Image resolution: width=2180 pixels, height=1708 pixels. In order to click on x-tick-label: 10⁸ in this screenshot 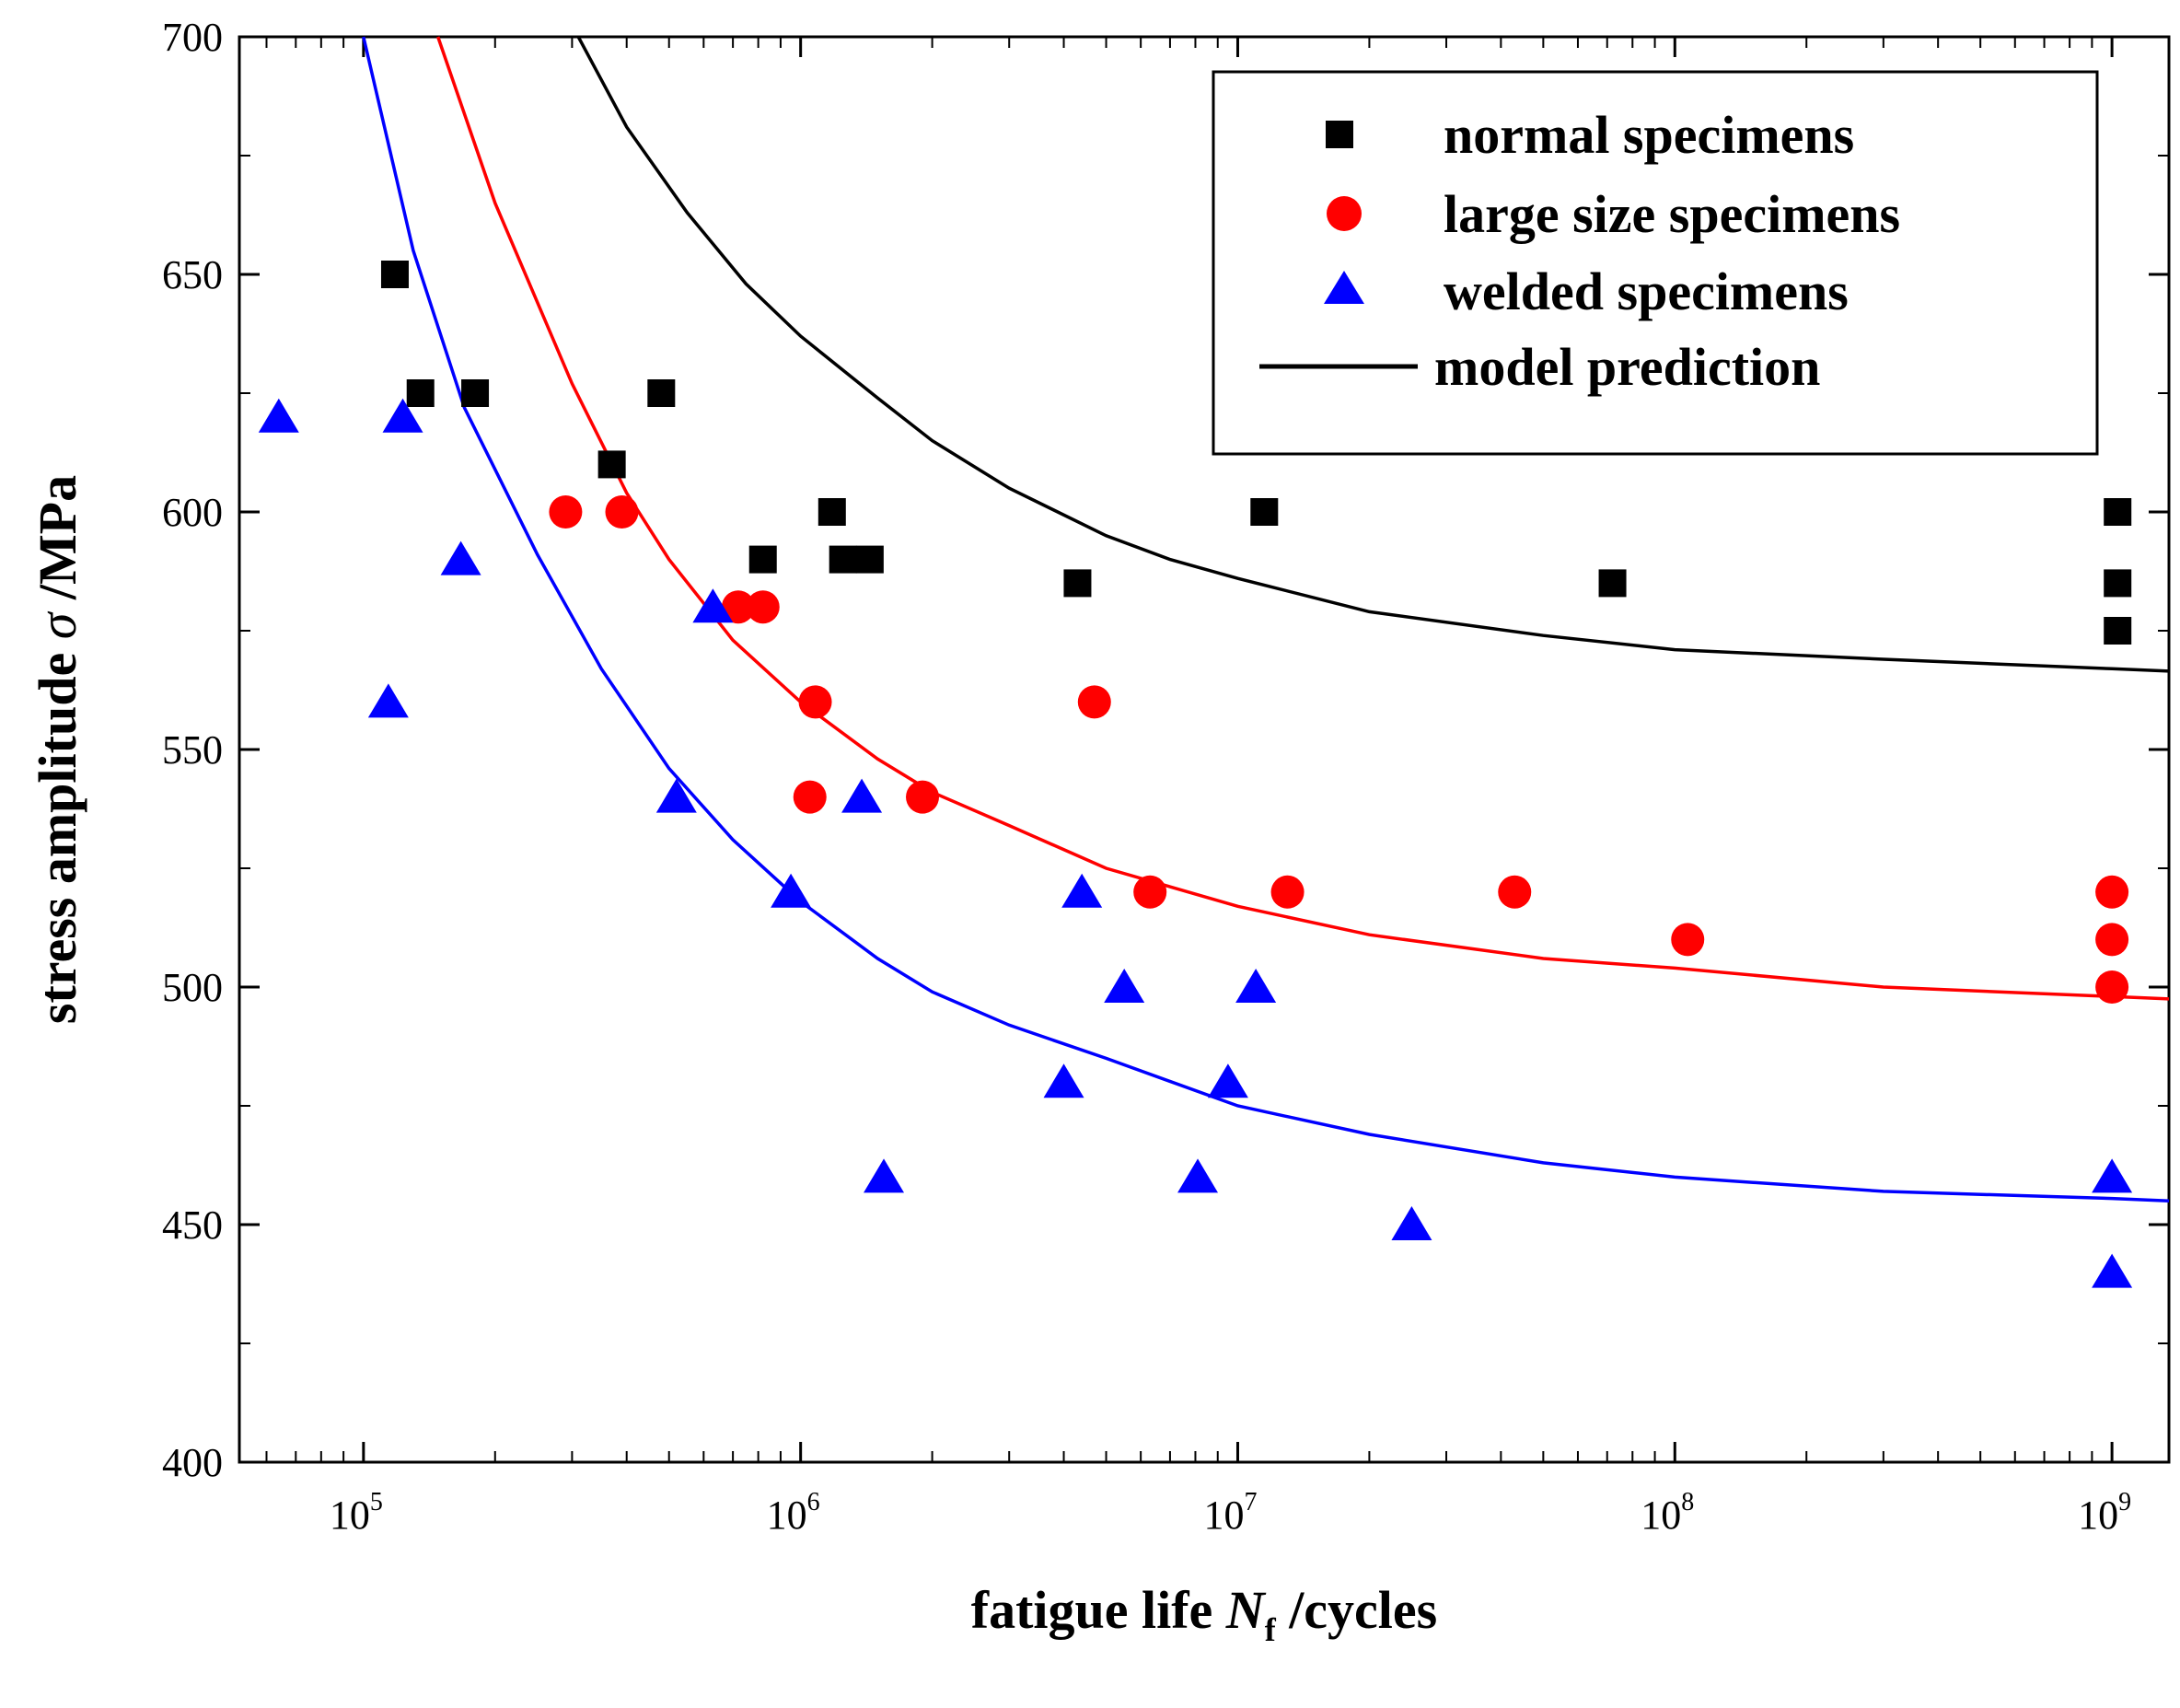, I will do `click(1668, 1513)`.